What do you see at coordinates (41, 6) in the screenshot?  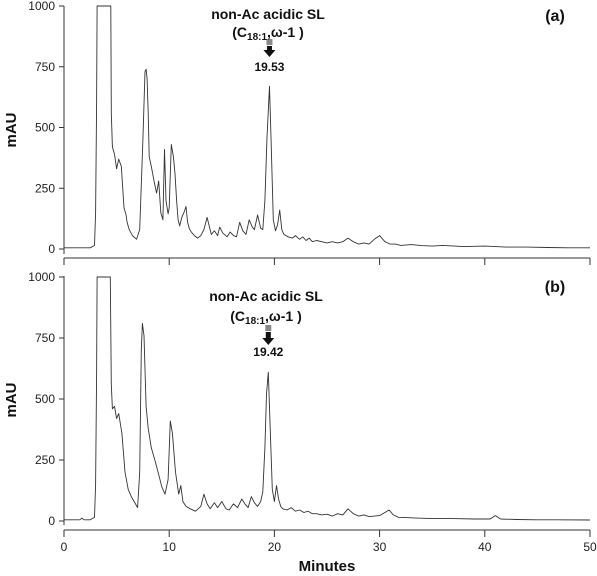 I see `panel-a-y-tick-label: 1000` at bounding box center [41, 6].